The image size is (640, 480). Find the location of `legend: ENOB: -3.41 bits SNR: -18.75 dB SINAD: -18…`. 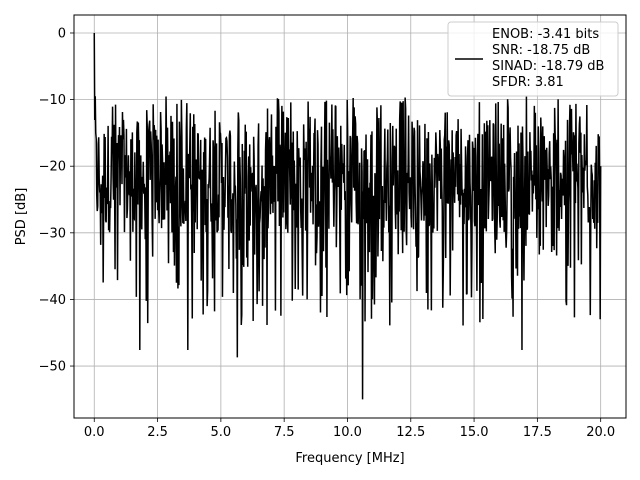

legend: ENOB: -3.41 bits SNR: -18.75 dB SINAD: -18… is located at coordinates (533, 59).